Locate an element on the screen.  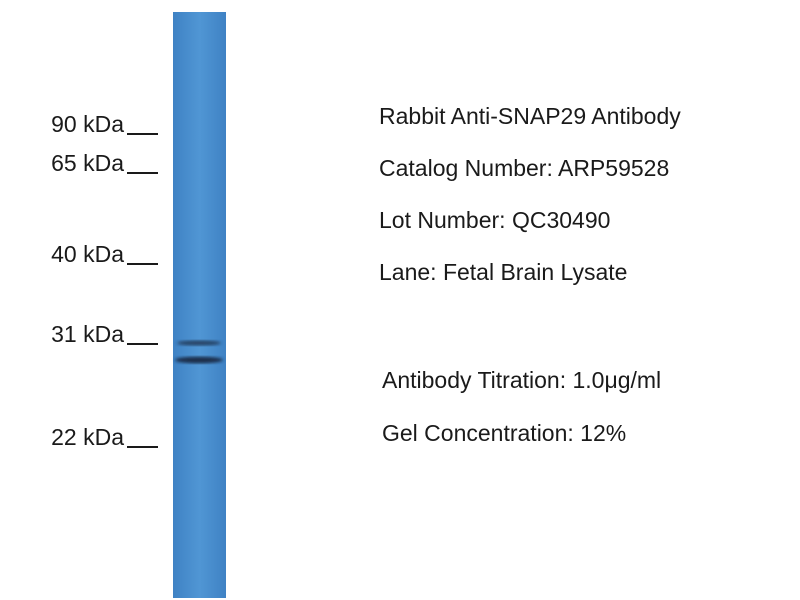
marker-label: 65 kDa is located at coordinates (87, 163).